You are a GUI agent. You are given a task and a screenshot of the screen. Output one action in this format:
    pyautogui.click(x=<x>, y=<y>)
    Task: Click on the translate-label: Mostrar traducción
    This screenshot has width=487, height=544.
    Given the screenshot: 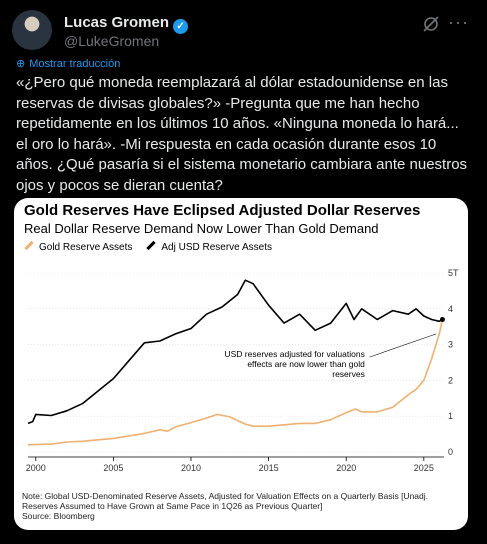 What is the action you would take?
    pyautogui.click(x=75, y=63)
    